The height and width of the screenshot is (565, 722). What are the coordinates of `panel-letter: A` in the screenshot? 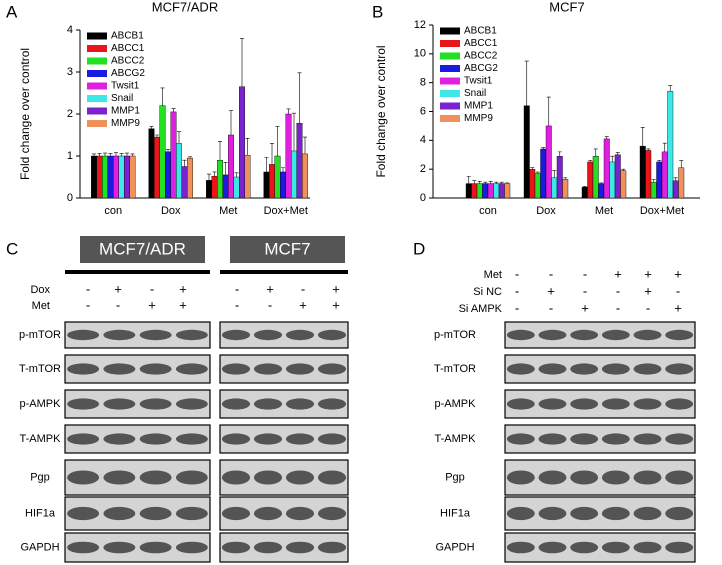 It's located at (12, 11).